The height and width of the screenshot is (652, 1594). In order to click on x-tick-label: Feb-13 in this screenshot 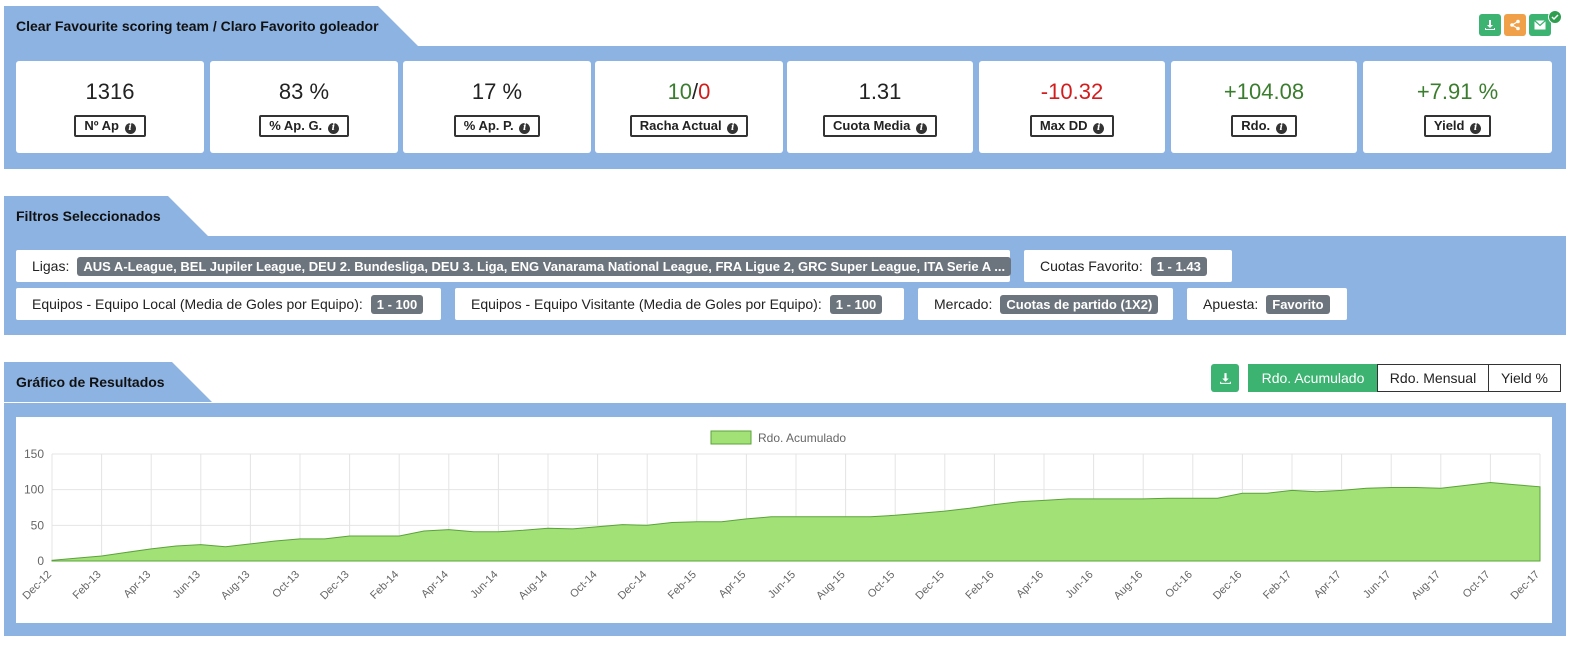, I will do `click(87, 585)`.